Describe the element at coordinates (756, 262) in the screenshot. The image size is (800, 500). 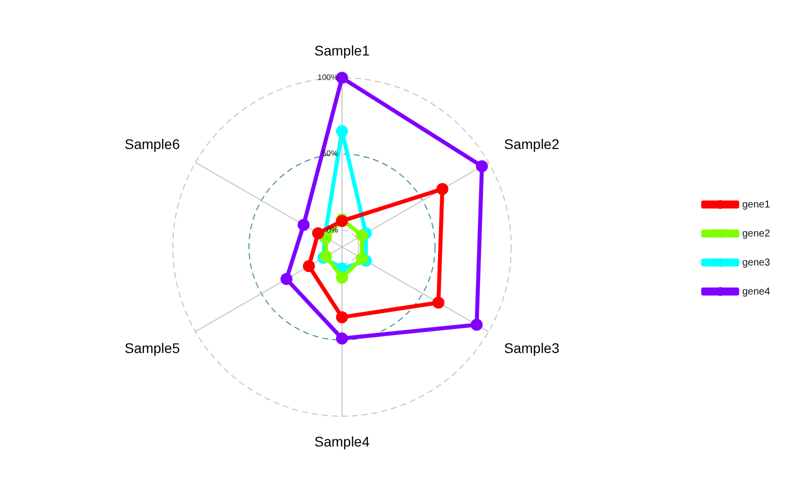
I see `legend-label: gene3` at that location.